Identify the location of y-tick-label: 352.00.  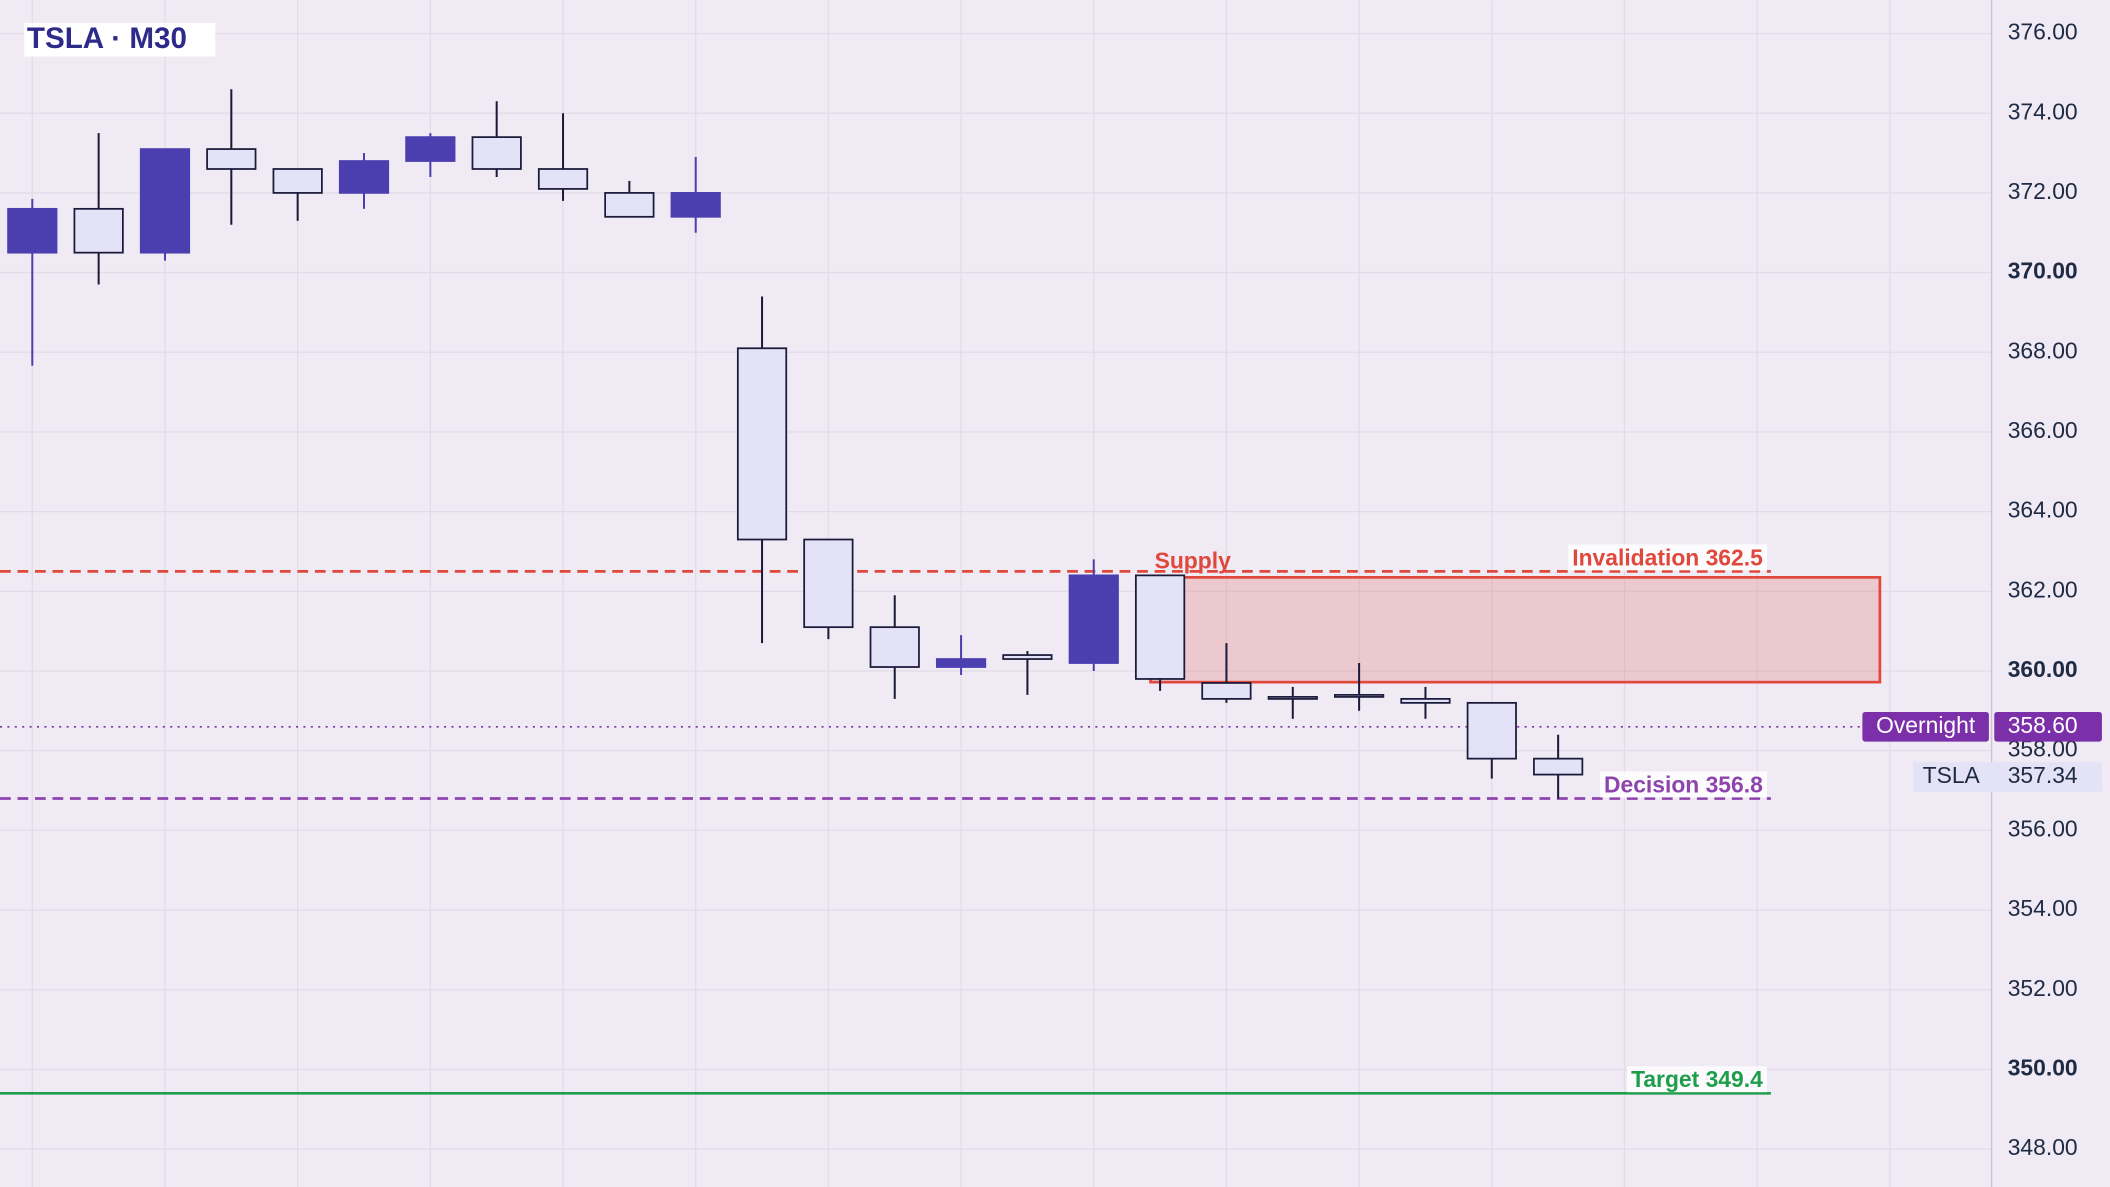
(2043, 988).